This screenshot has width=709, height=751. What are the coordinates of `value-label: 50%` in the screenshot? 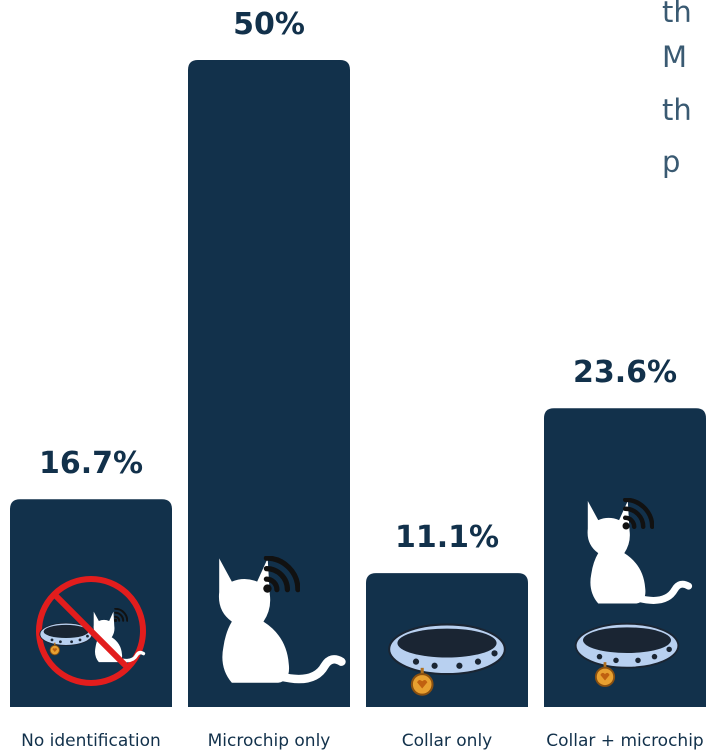 It's located at (269, 24).